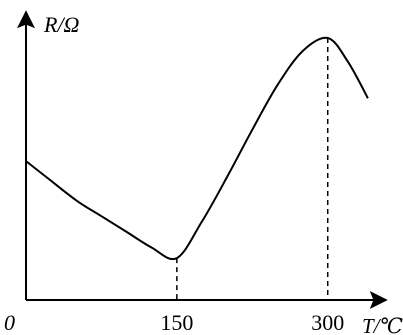 This screenshot has height=335, width=403. What do you see at coordinates (61, 24) in the screenshot?
I see `y-axis-label: R/Ω` at bounding box center [61, 24].